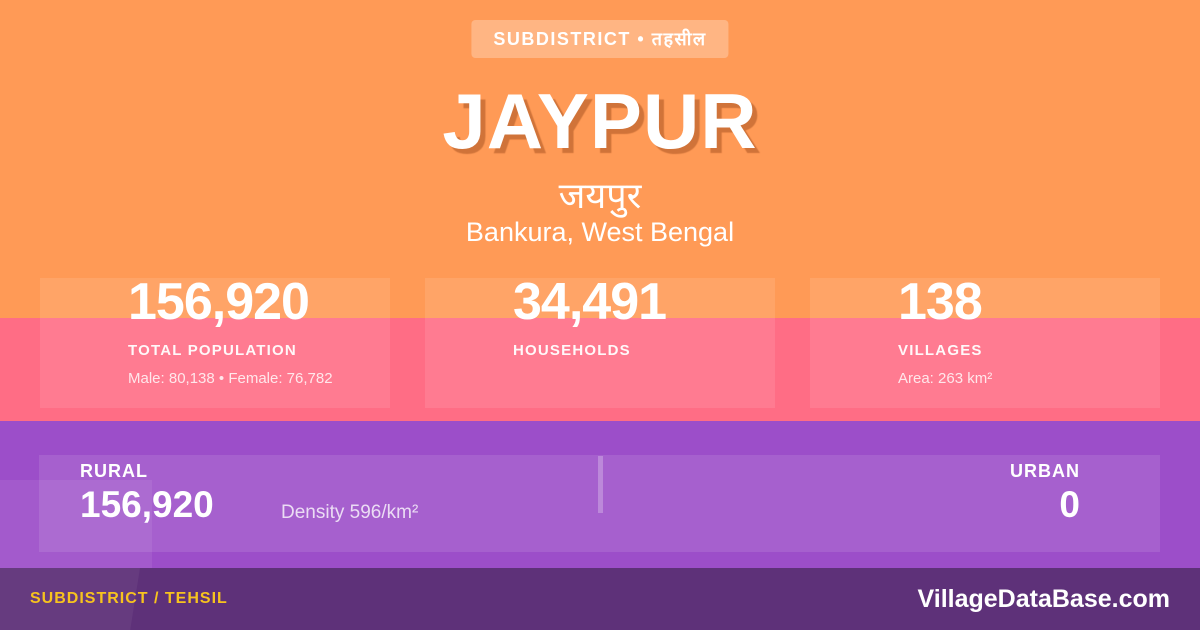 The height and width of the screenshot is (630, 1200). I want to click on native-name: जयपुर, so click(600, 195).